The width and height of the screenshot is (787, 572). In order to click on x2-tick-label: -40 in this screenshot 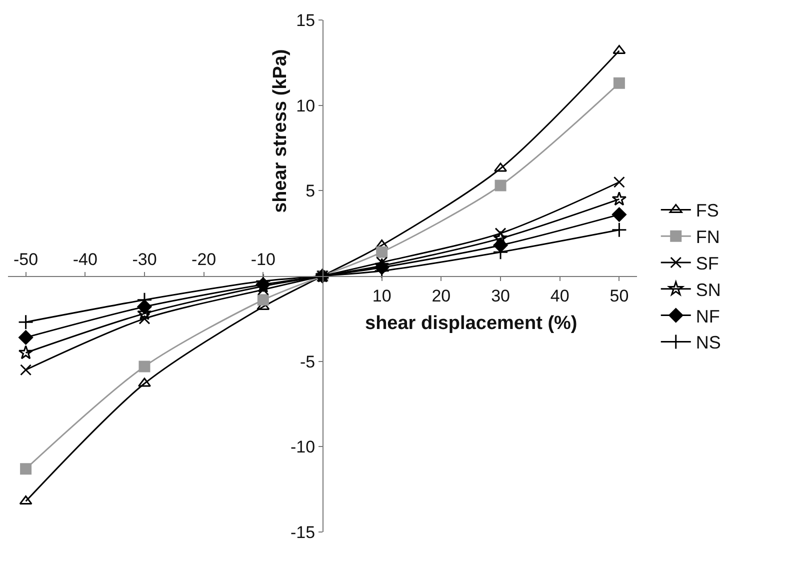, I will do `click(85, 260)`.